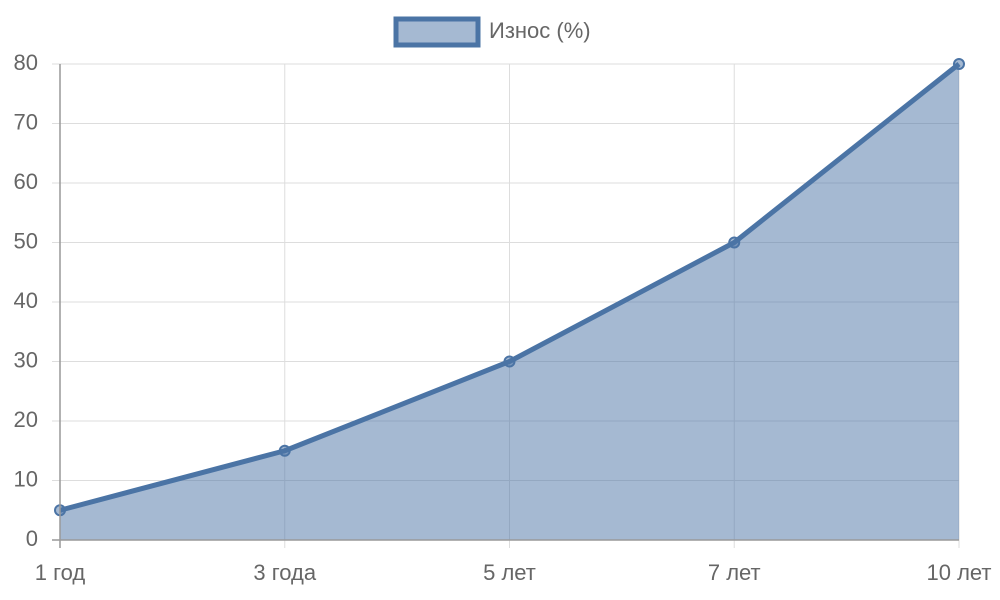 The height and width of the screenshot is (600, 1000). Describe the element at coordinates (26, 419) in the screenshot. I see `y-tick-label: 20` at that location.